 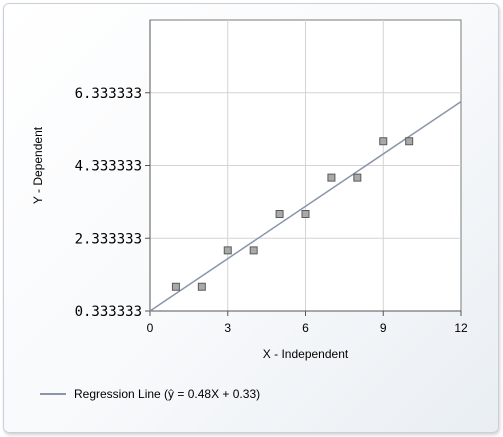 I want to click on y-tick-label: 0.333333, so click(x=108, y=312).